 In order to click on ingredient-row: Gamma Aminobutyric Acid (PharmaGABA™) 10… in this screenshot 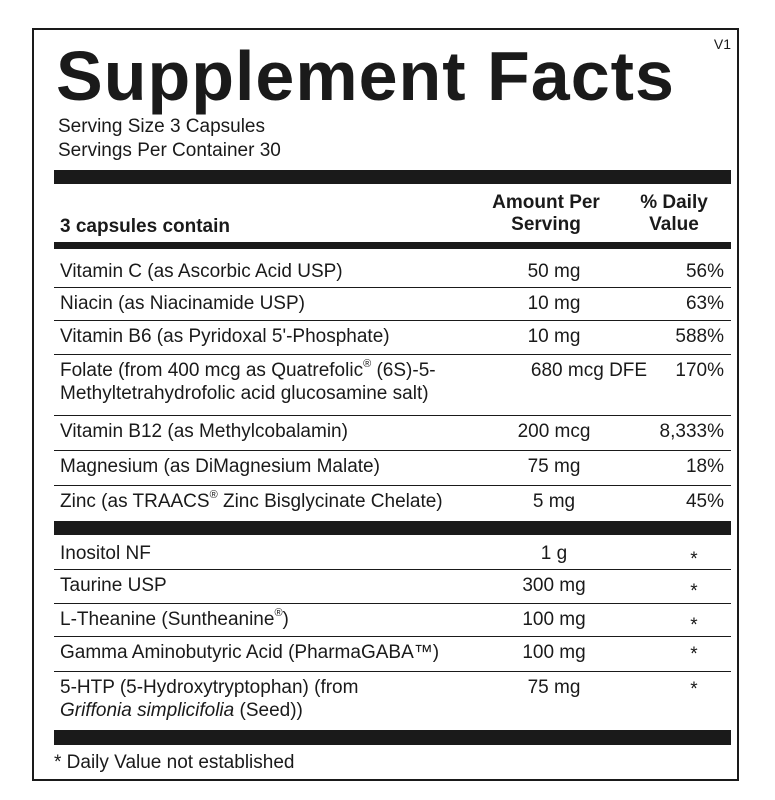, I will do `click(392, 654)`.